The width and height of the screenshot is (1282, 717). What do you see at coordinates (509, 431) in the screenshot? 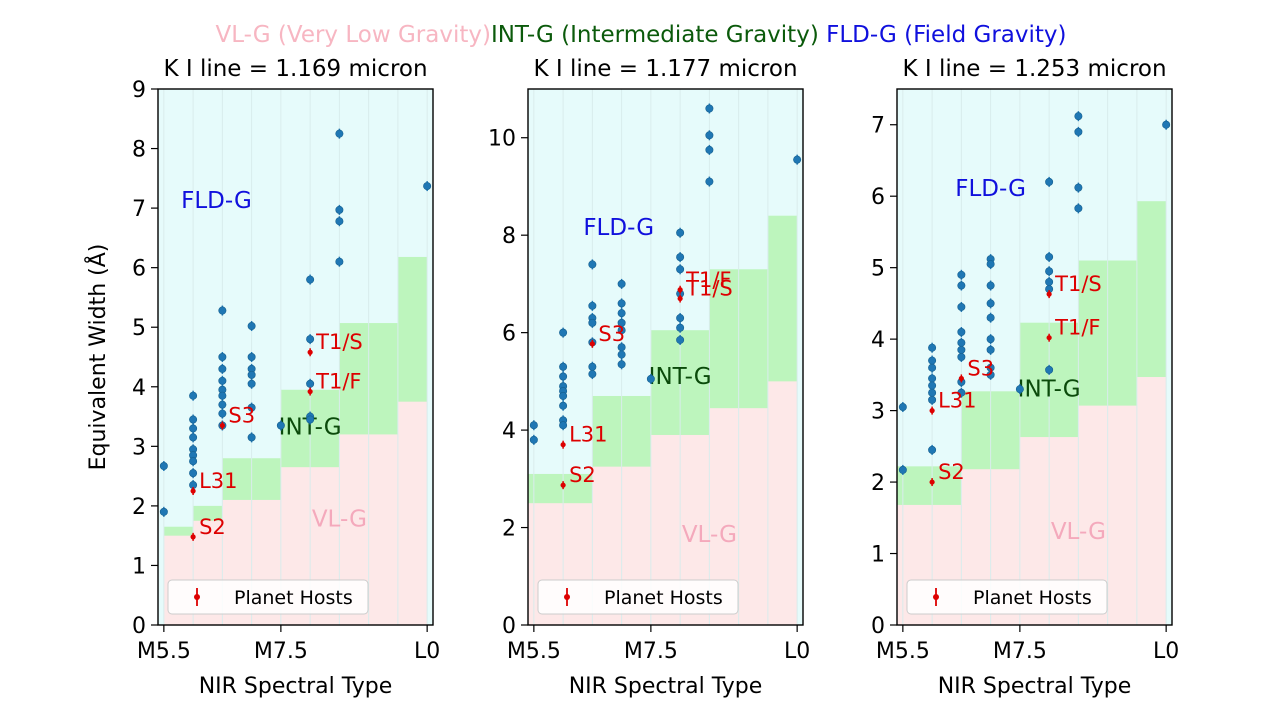
I see `y-tick-label: 4` at bounding box center [509, 431].